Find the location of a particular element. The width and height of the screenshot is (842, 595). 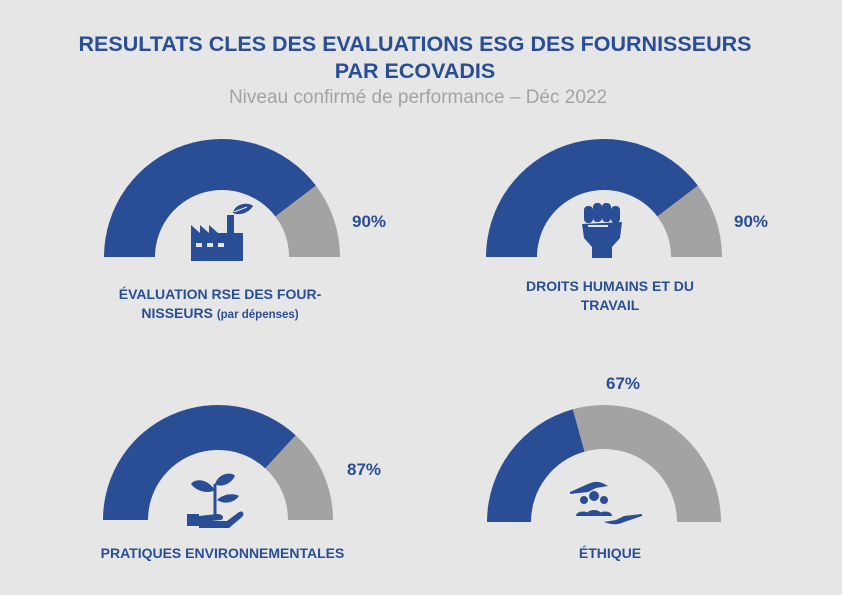

gauge-1-caption-word: NISSEURS is located at coordinates (177, 313).